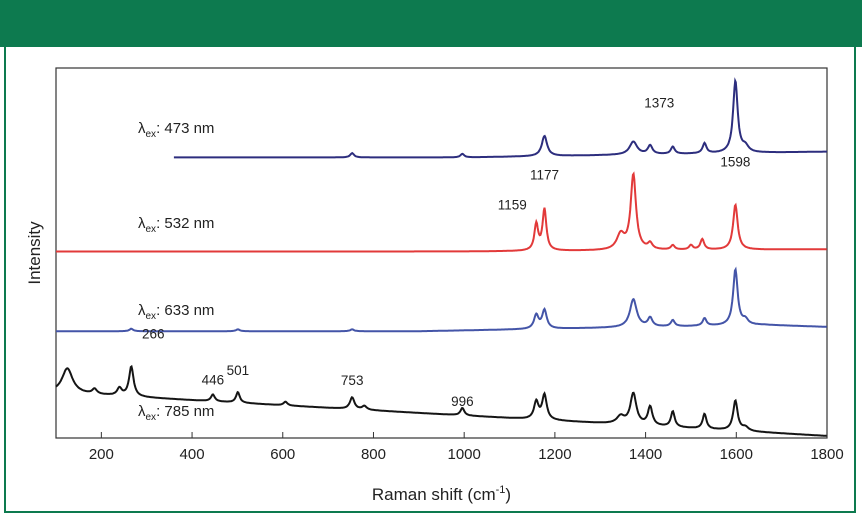  Describe the element at coordinates (176, 130) in the screenshot. I see `series-label-0: λex: 473 nm` at that location.